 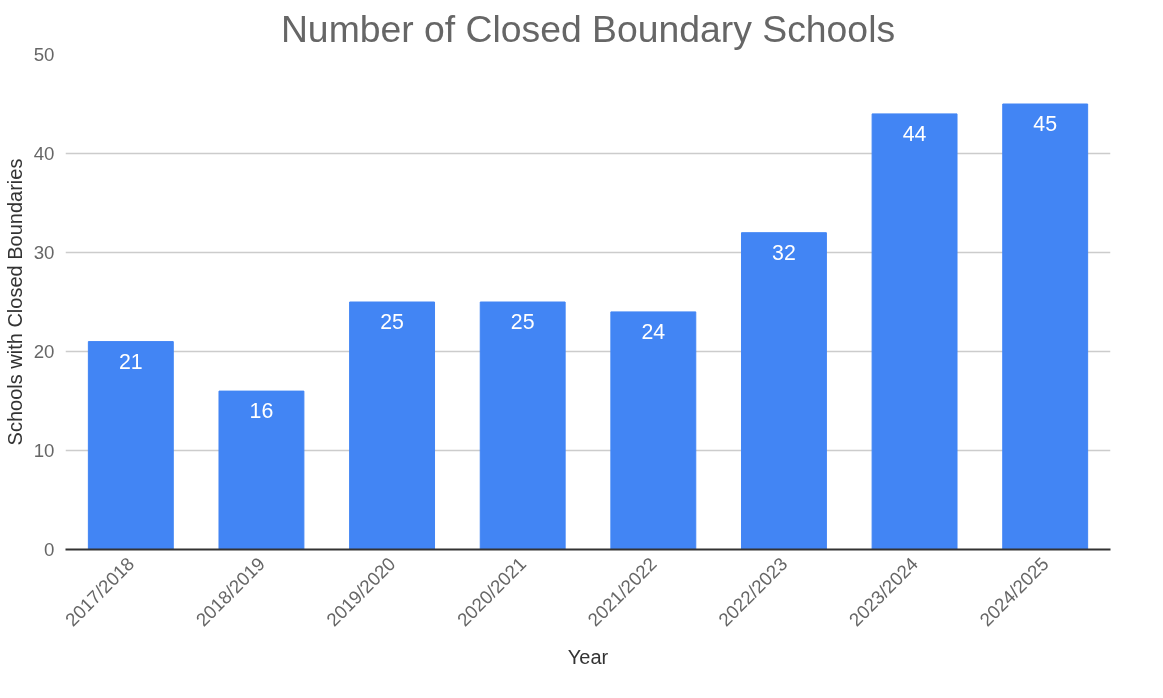 What do you see at coordinates (44, 54) in the screenshot?
I see `y-tick-label: 50` at bounding box center [44, 54].